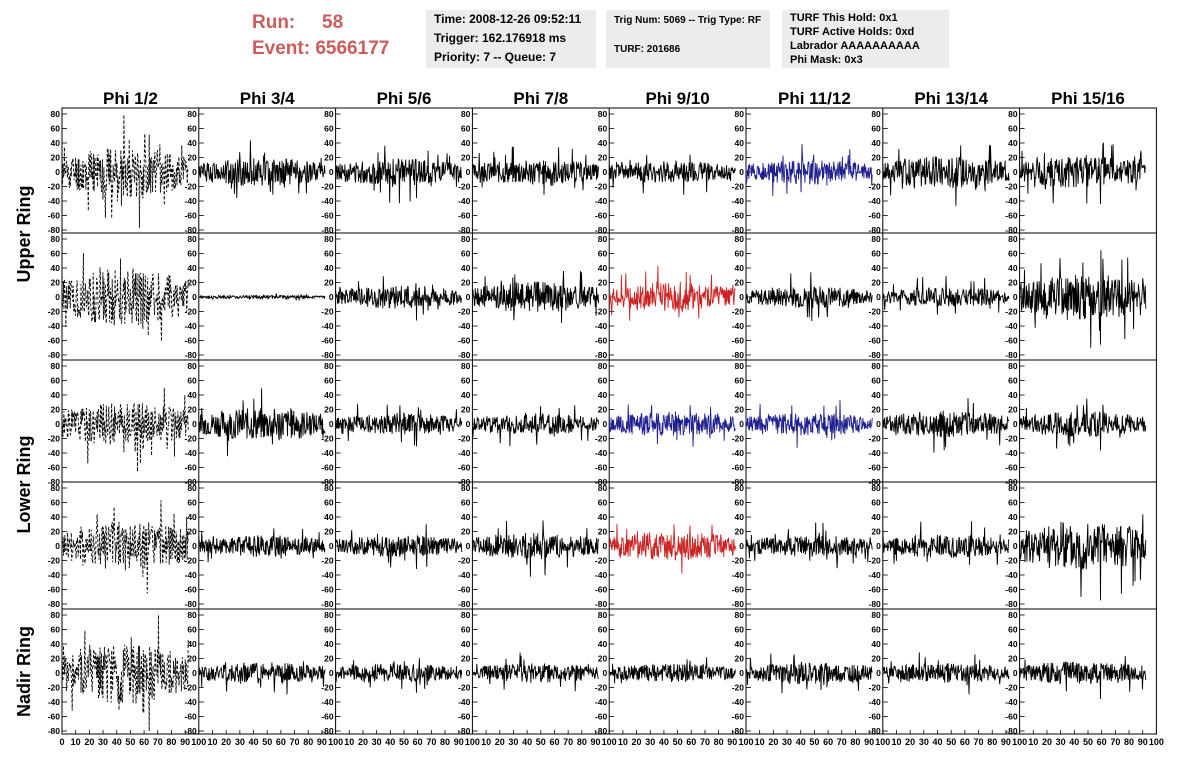 The width and height of the screenshot is (1196, 772). I want to click on phi-mask-text: Phi Mask: 0x3, so click(826, 60).